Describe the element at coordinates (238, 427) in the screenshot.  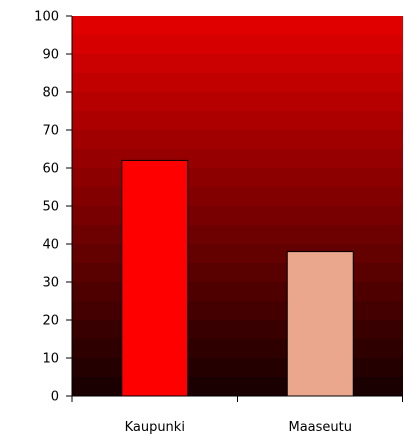
I see `x-axis-labels: Kaupunki Maaseutu` at that location.